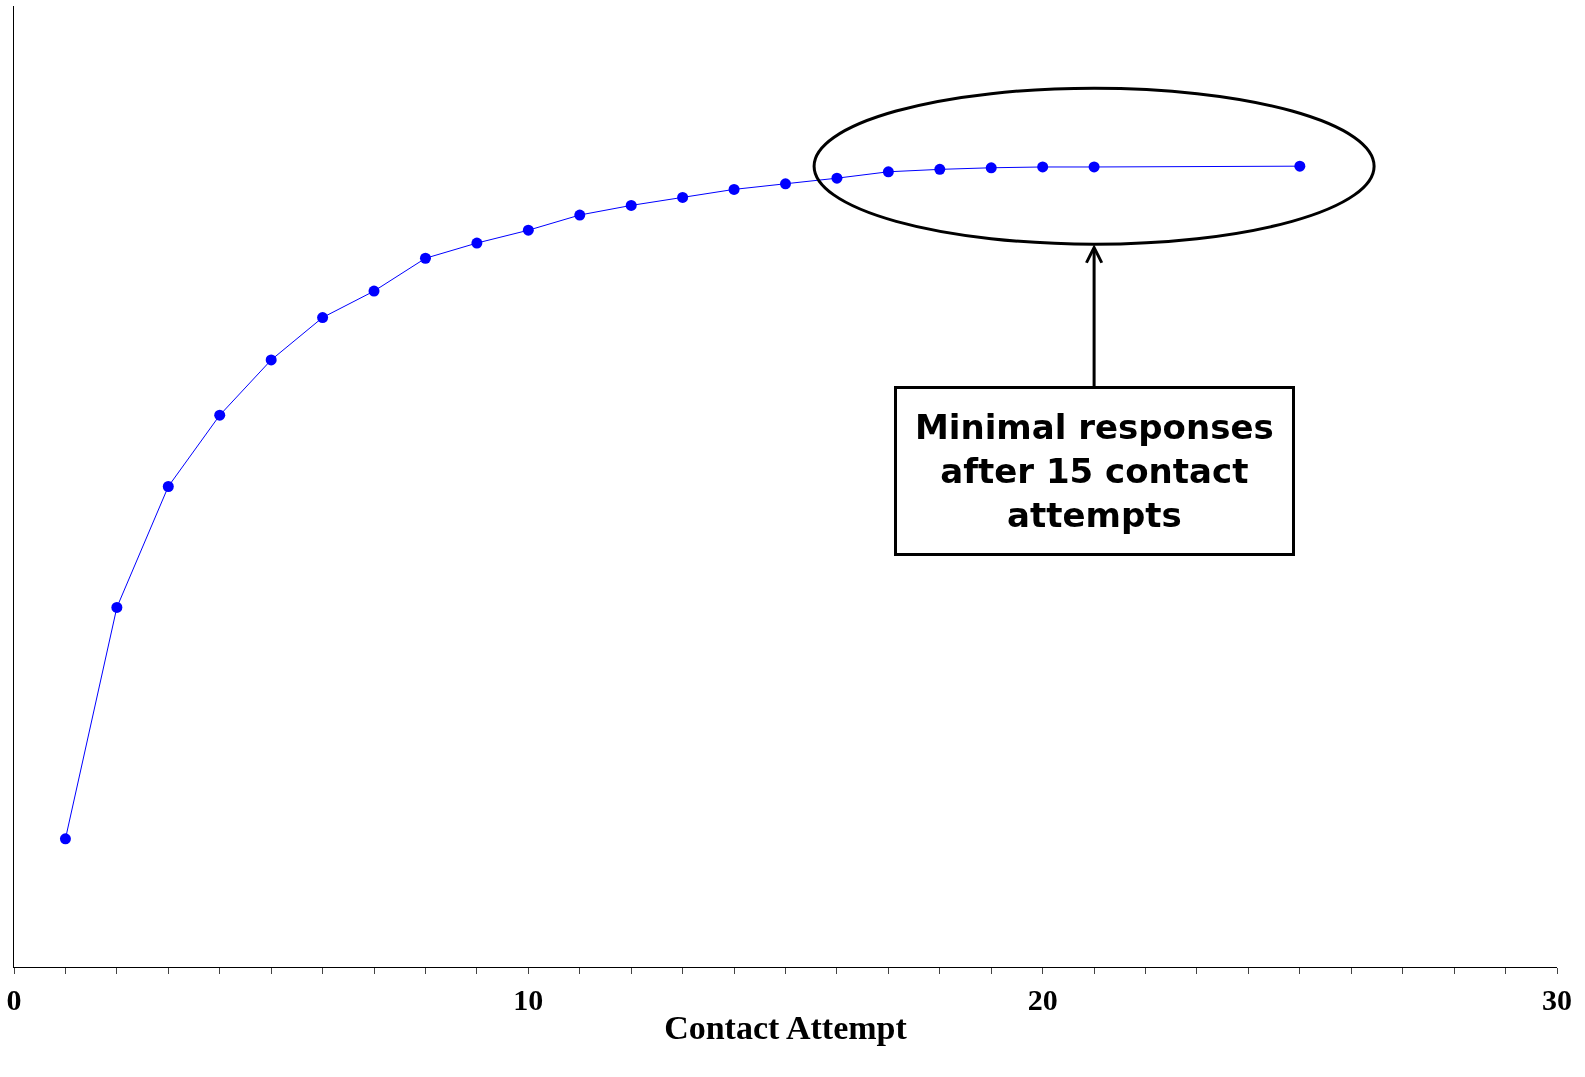  I want to click on x-tick-label: 0, so click(14, 999).